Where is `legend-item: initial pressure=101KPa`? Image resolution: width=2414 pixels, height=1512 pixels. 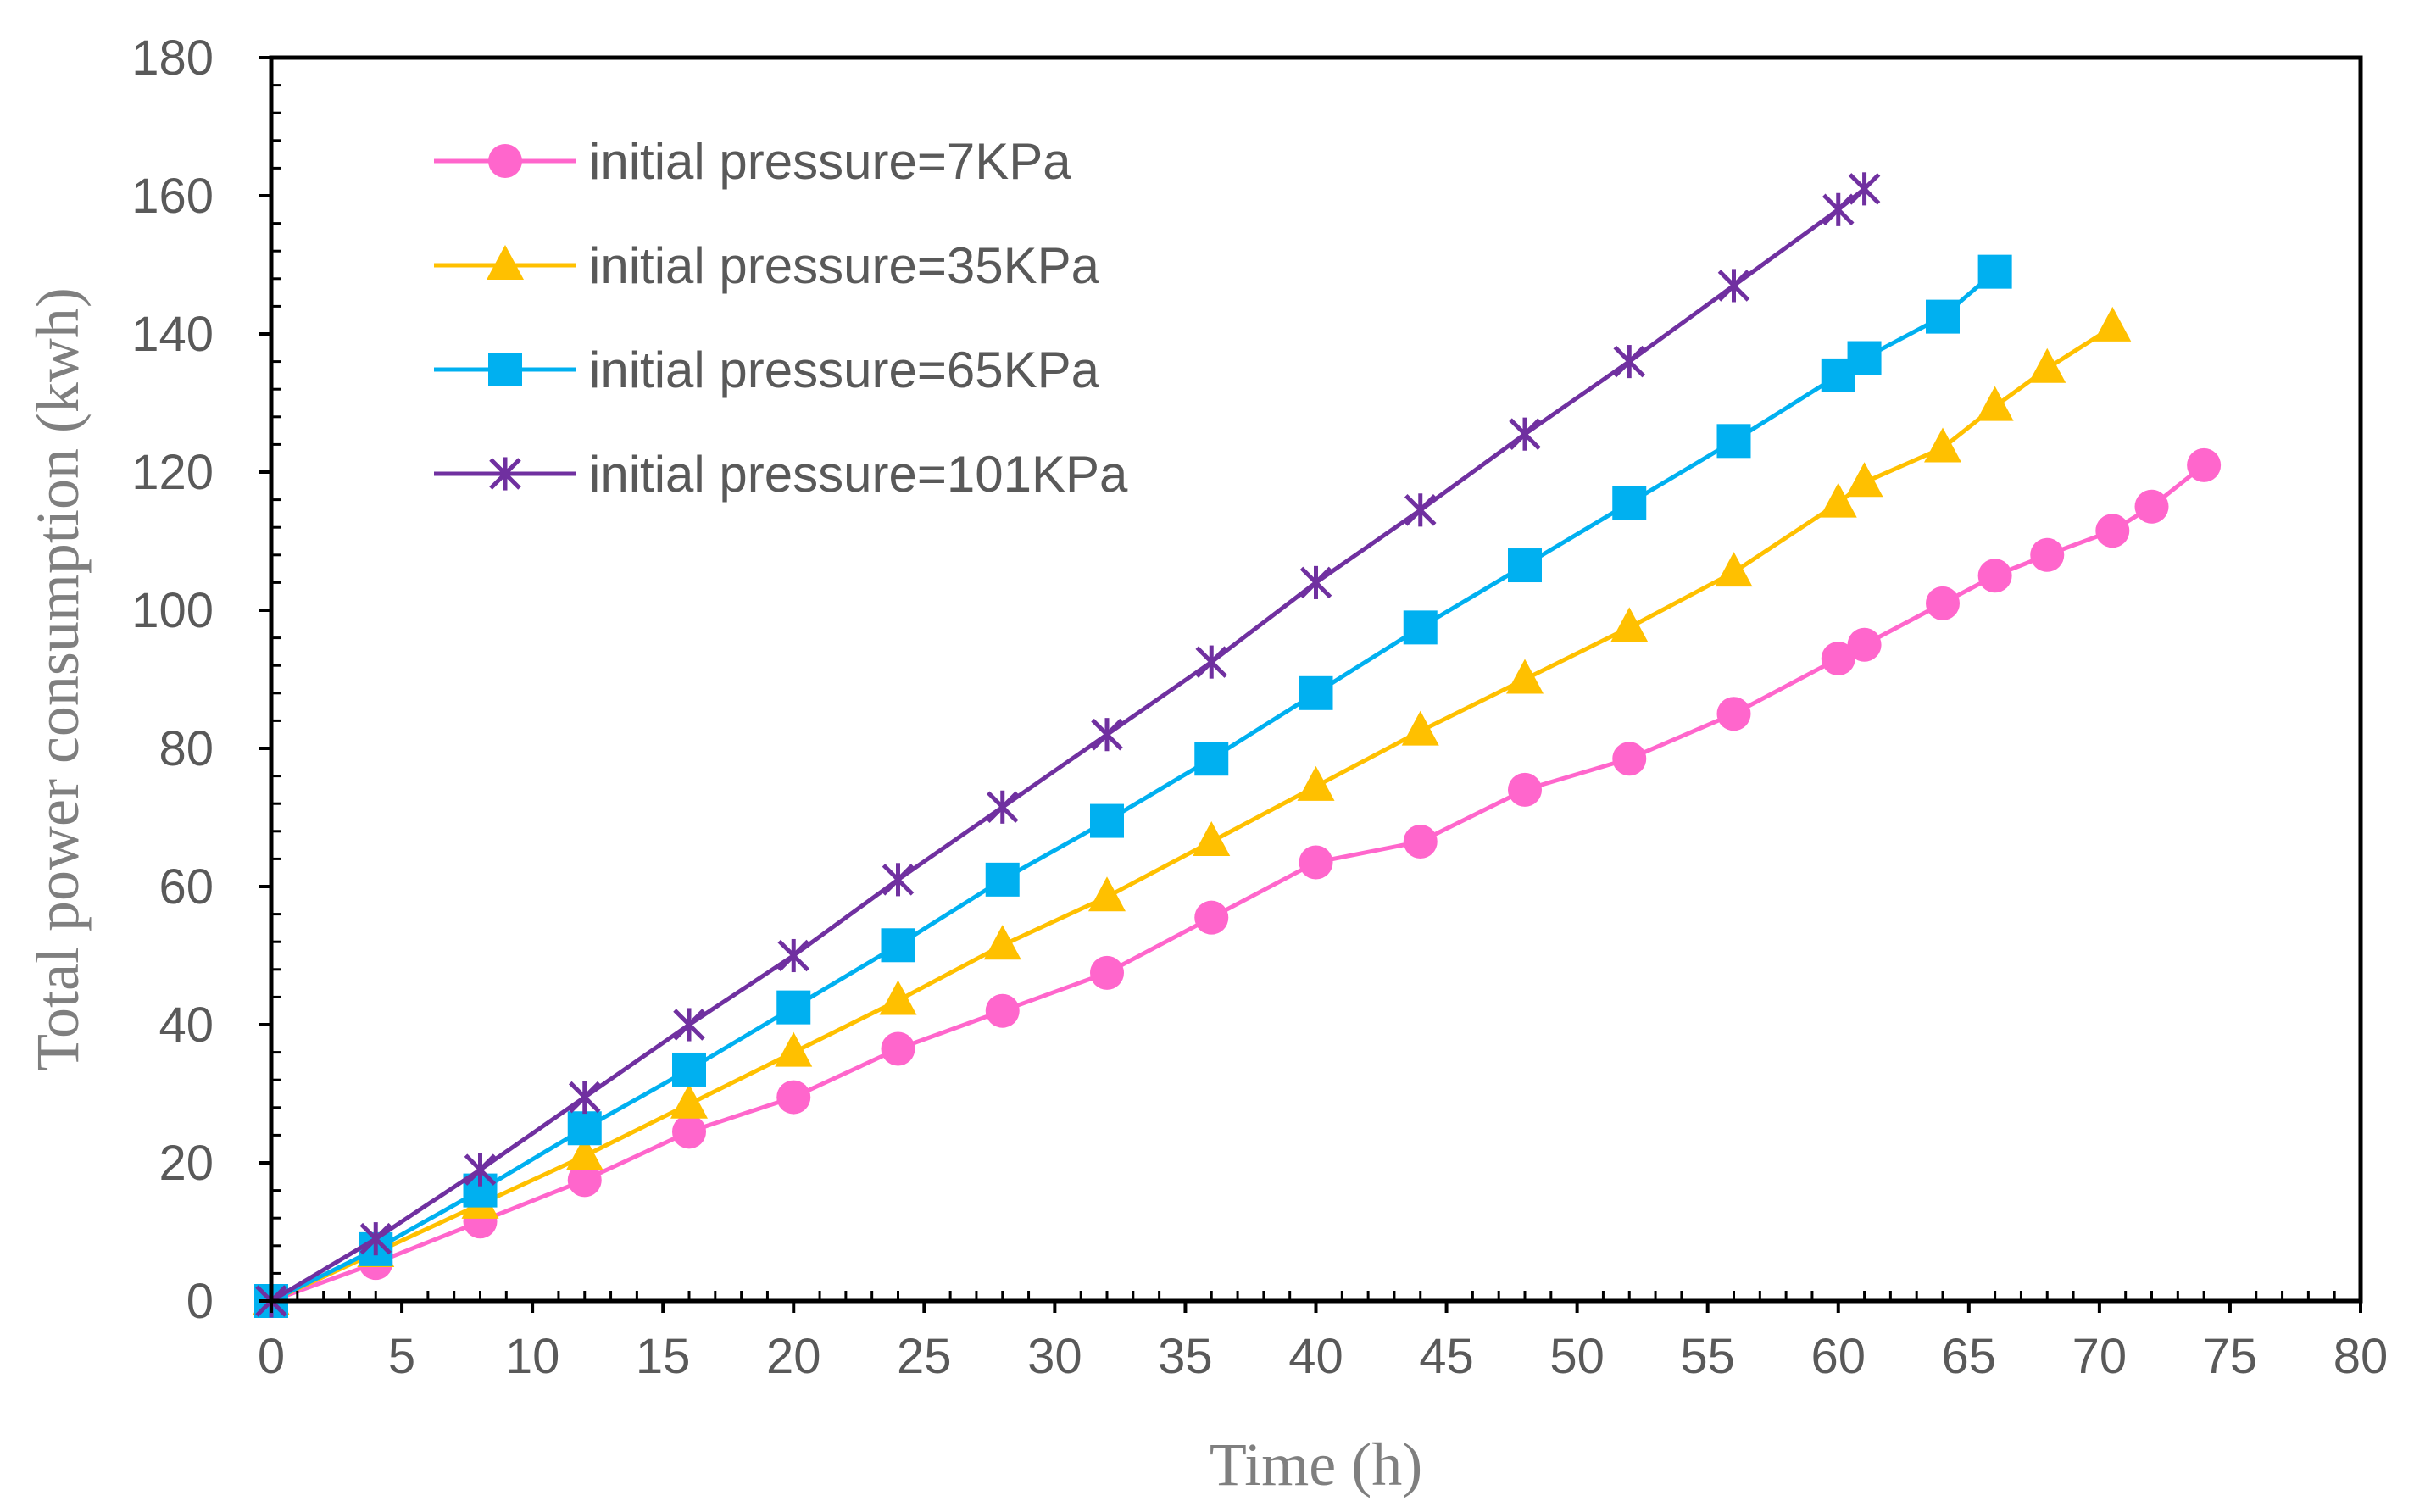 legend-item: initial pressure=101KPa is located at coordinates (781, 474).